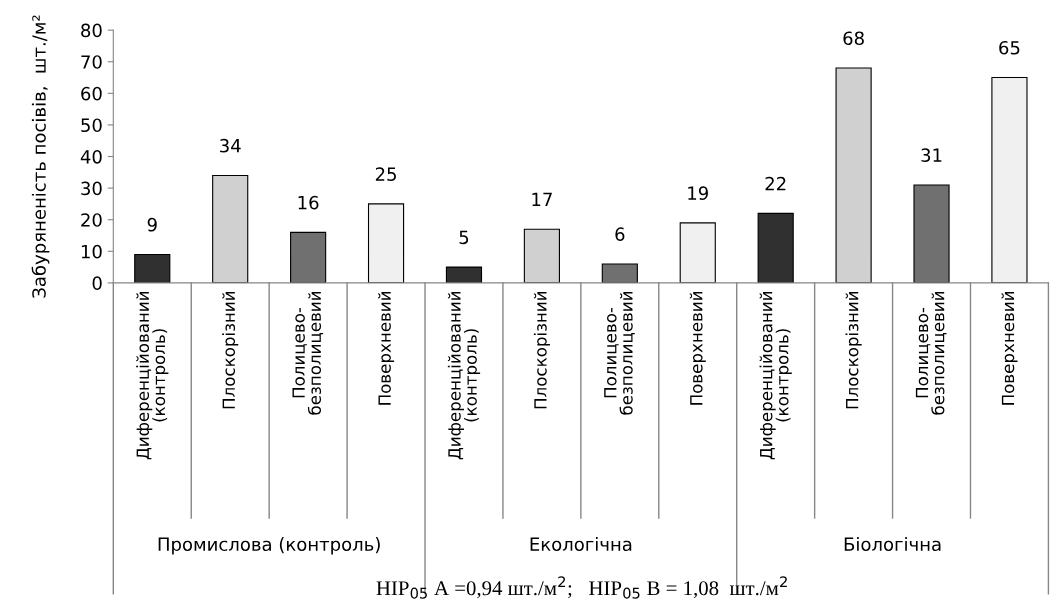  I want to click on data-label: 16, so click(308, 202).